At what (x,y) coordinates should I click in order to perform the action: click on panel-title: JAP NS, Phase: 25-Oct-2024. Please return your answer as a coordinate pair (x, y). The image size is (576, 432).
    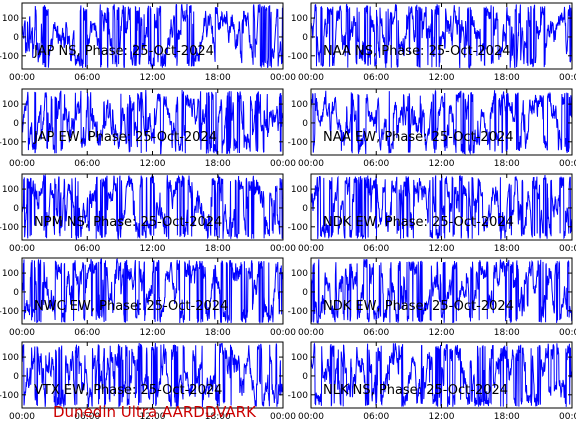
    Looking at the image, I should click on (123, 51).